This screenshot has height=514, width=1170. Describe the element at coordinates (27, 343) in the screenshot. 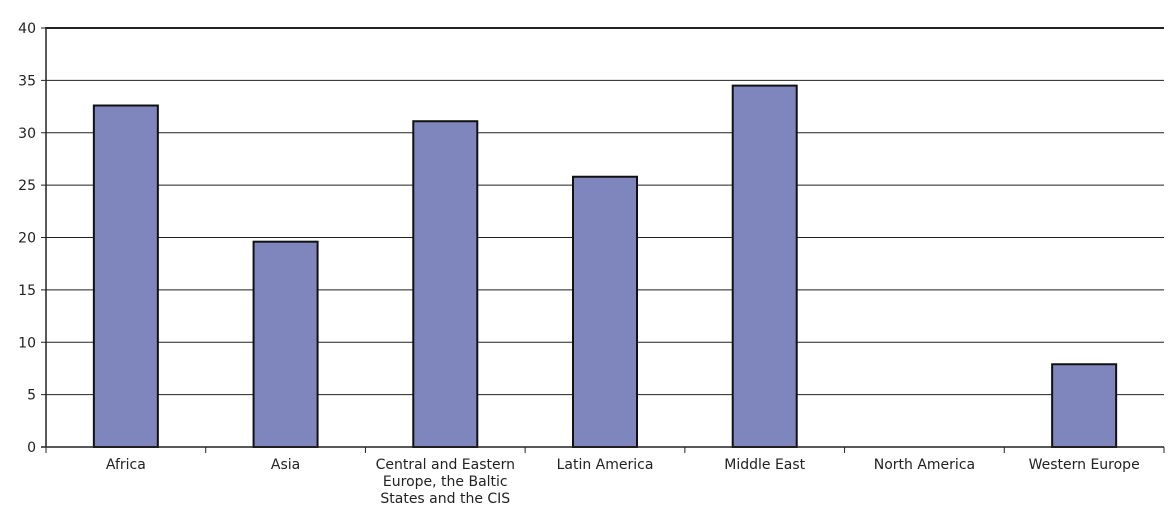

I see `y-tick-label: 10` at that location.